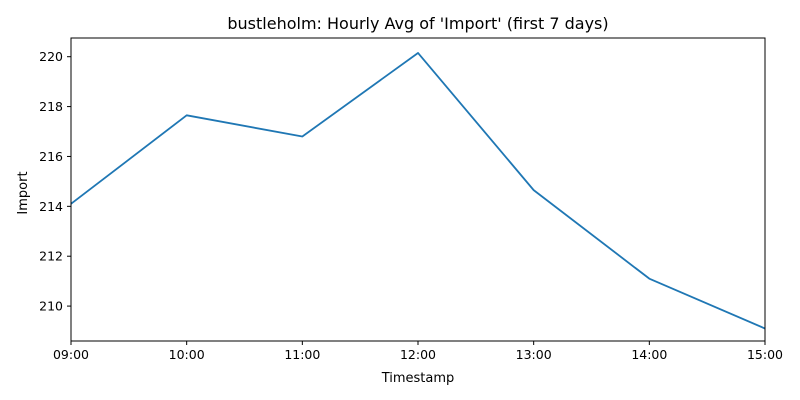  I want to click on y-tick-label: 214, so click(51, 206).